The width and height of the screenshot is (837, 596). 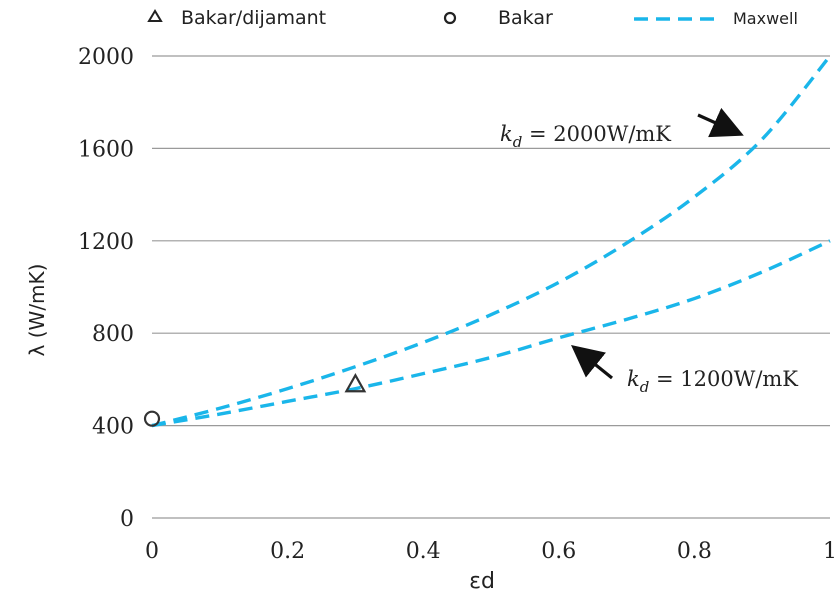 What do you see at coordinates (106, 149) in the screenshot?
I see `y-tick-label: 1600` at bounding box center [106, 149].